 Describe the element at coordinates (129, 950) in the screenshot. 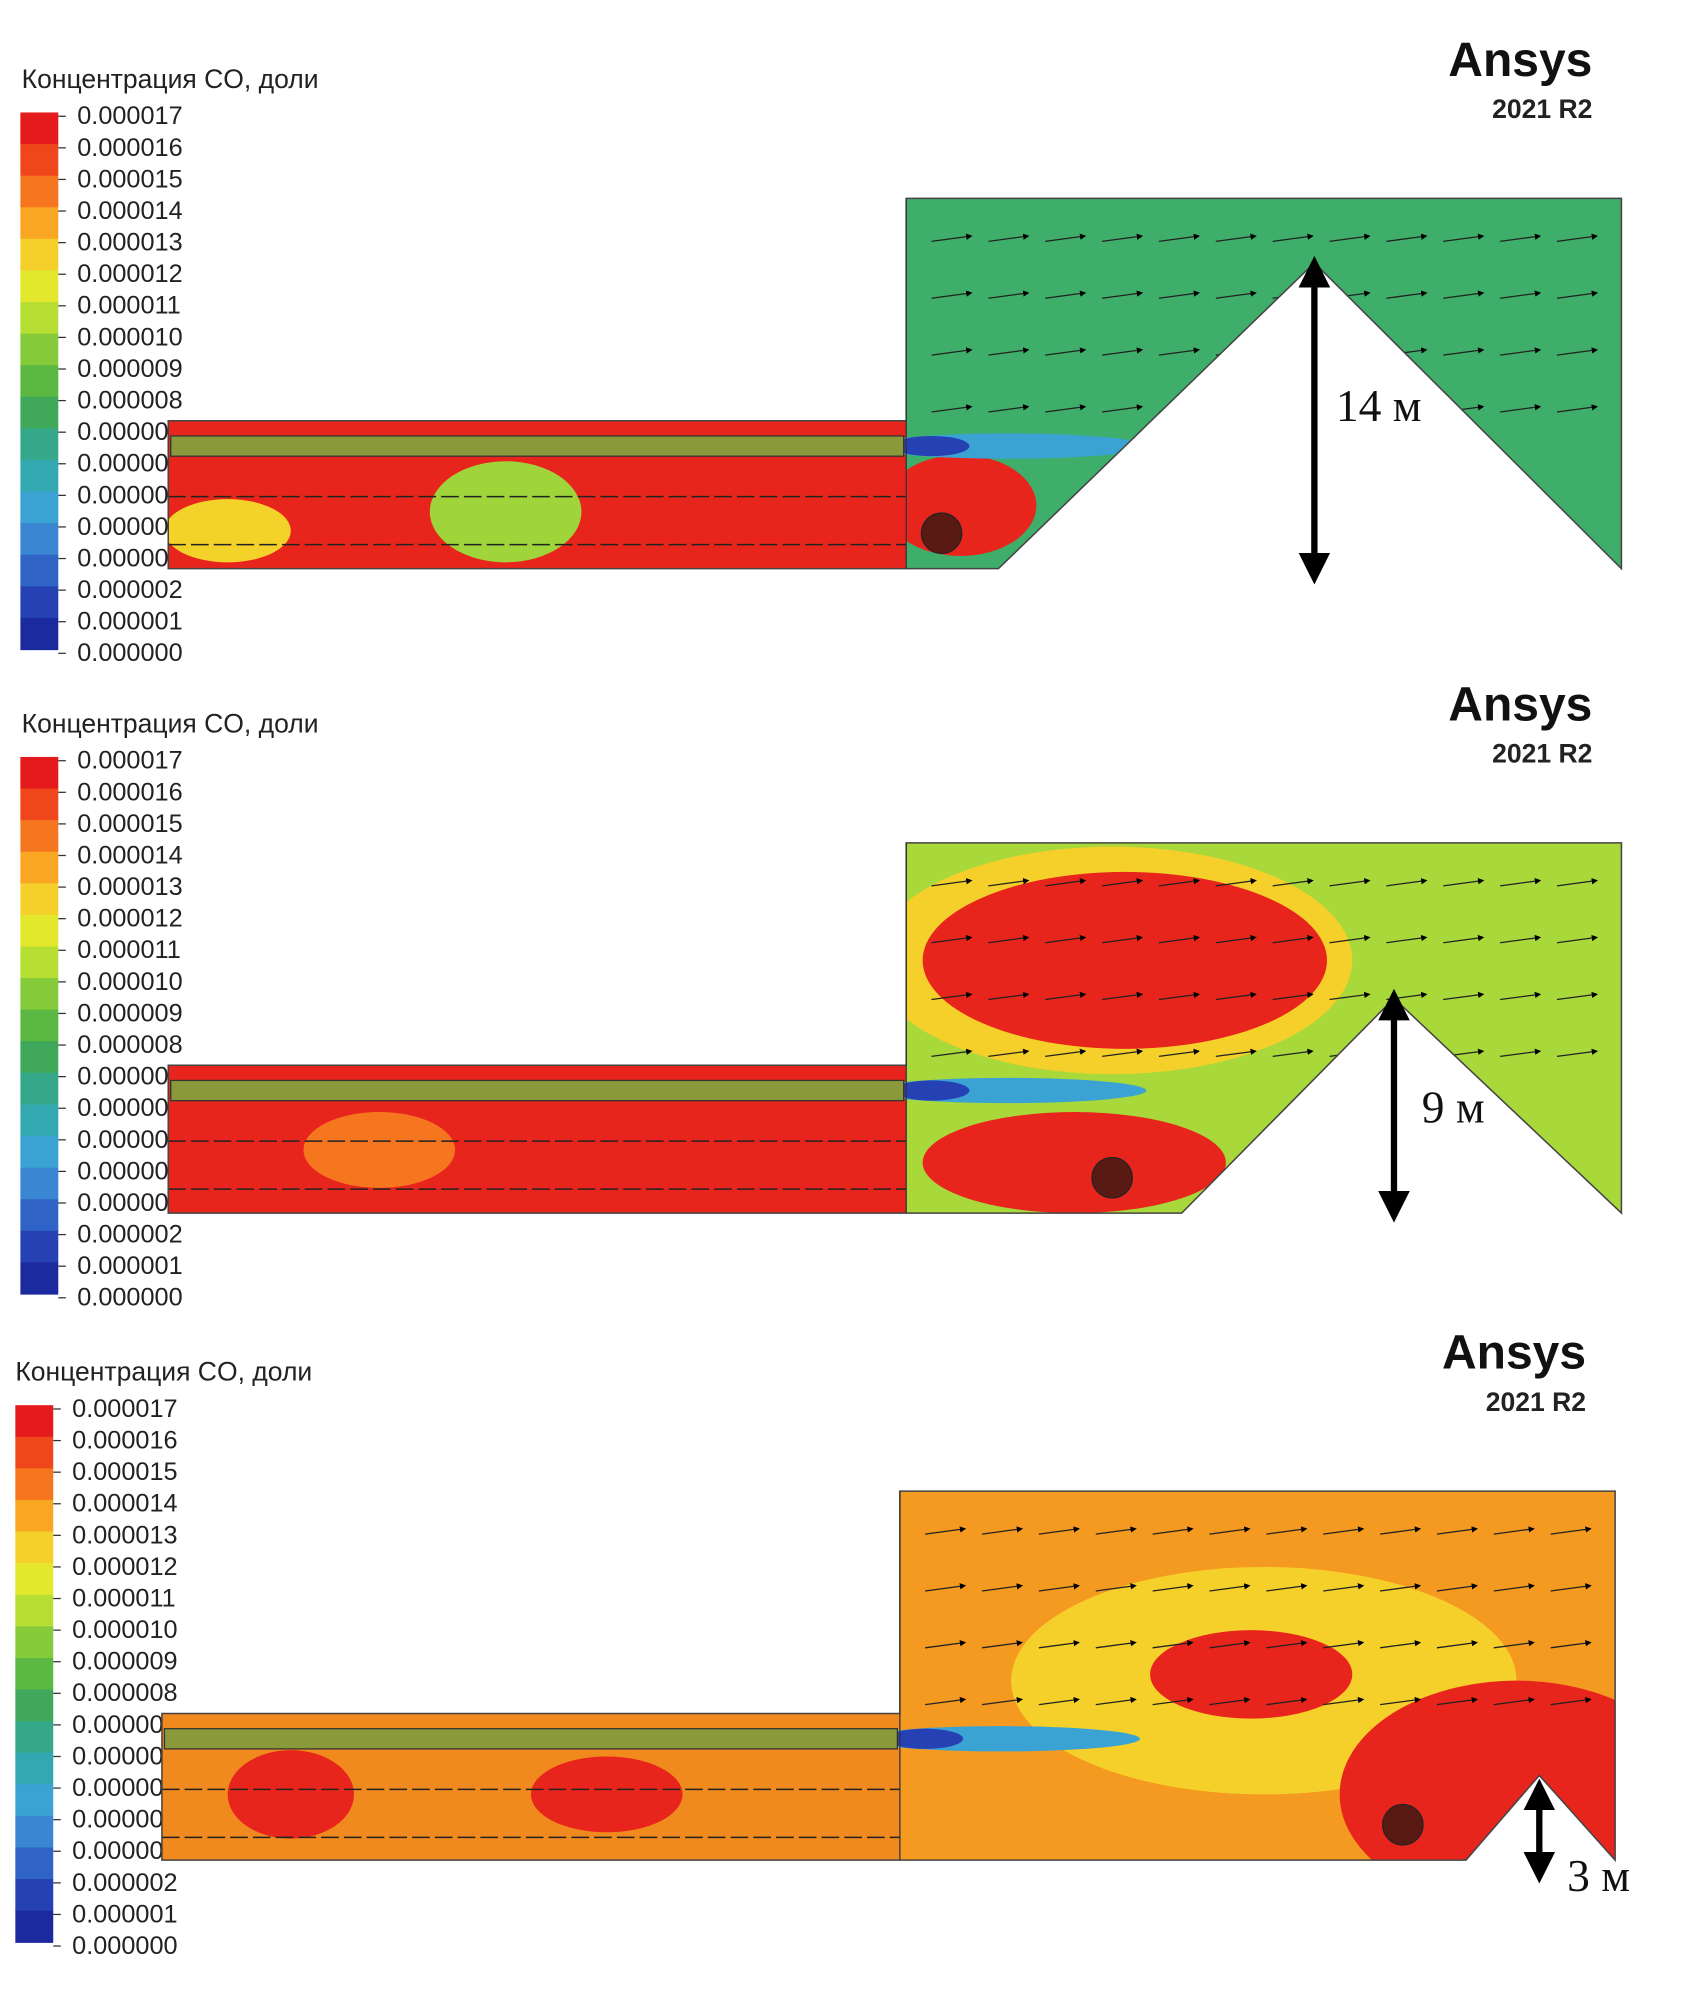

I see `legend-label: 0.000011` at that location.